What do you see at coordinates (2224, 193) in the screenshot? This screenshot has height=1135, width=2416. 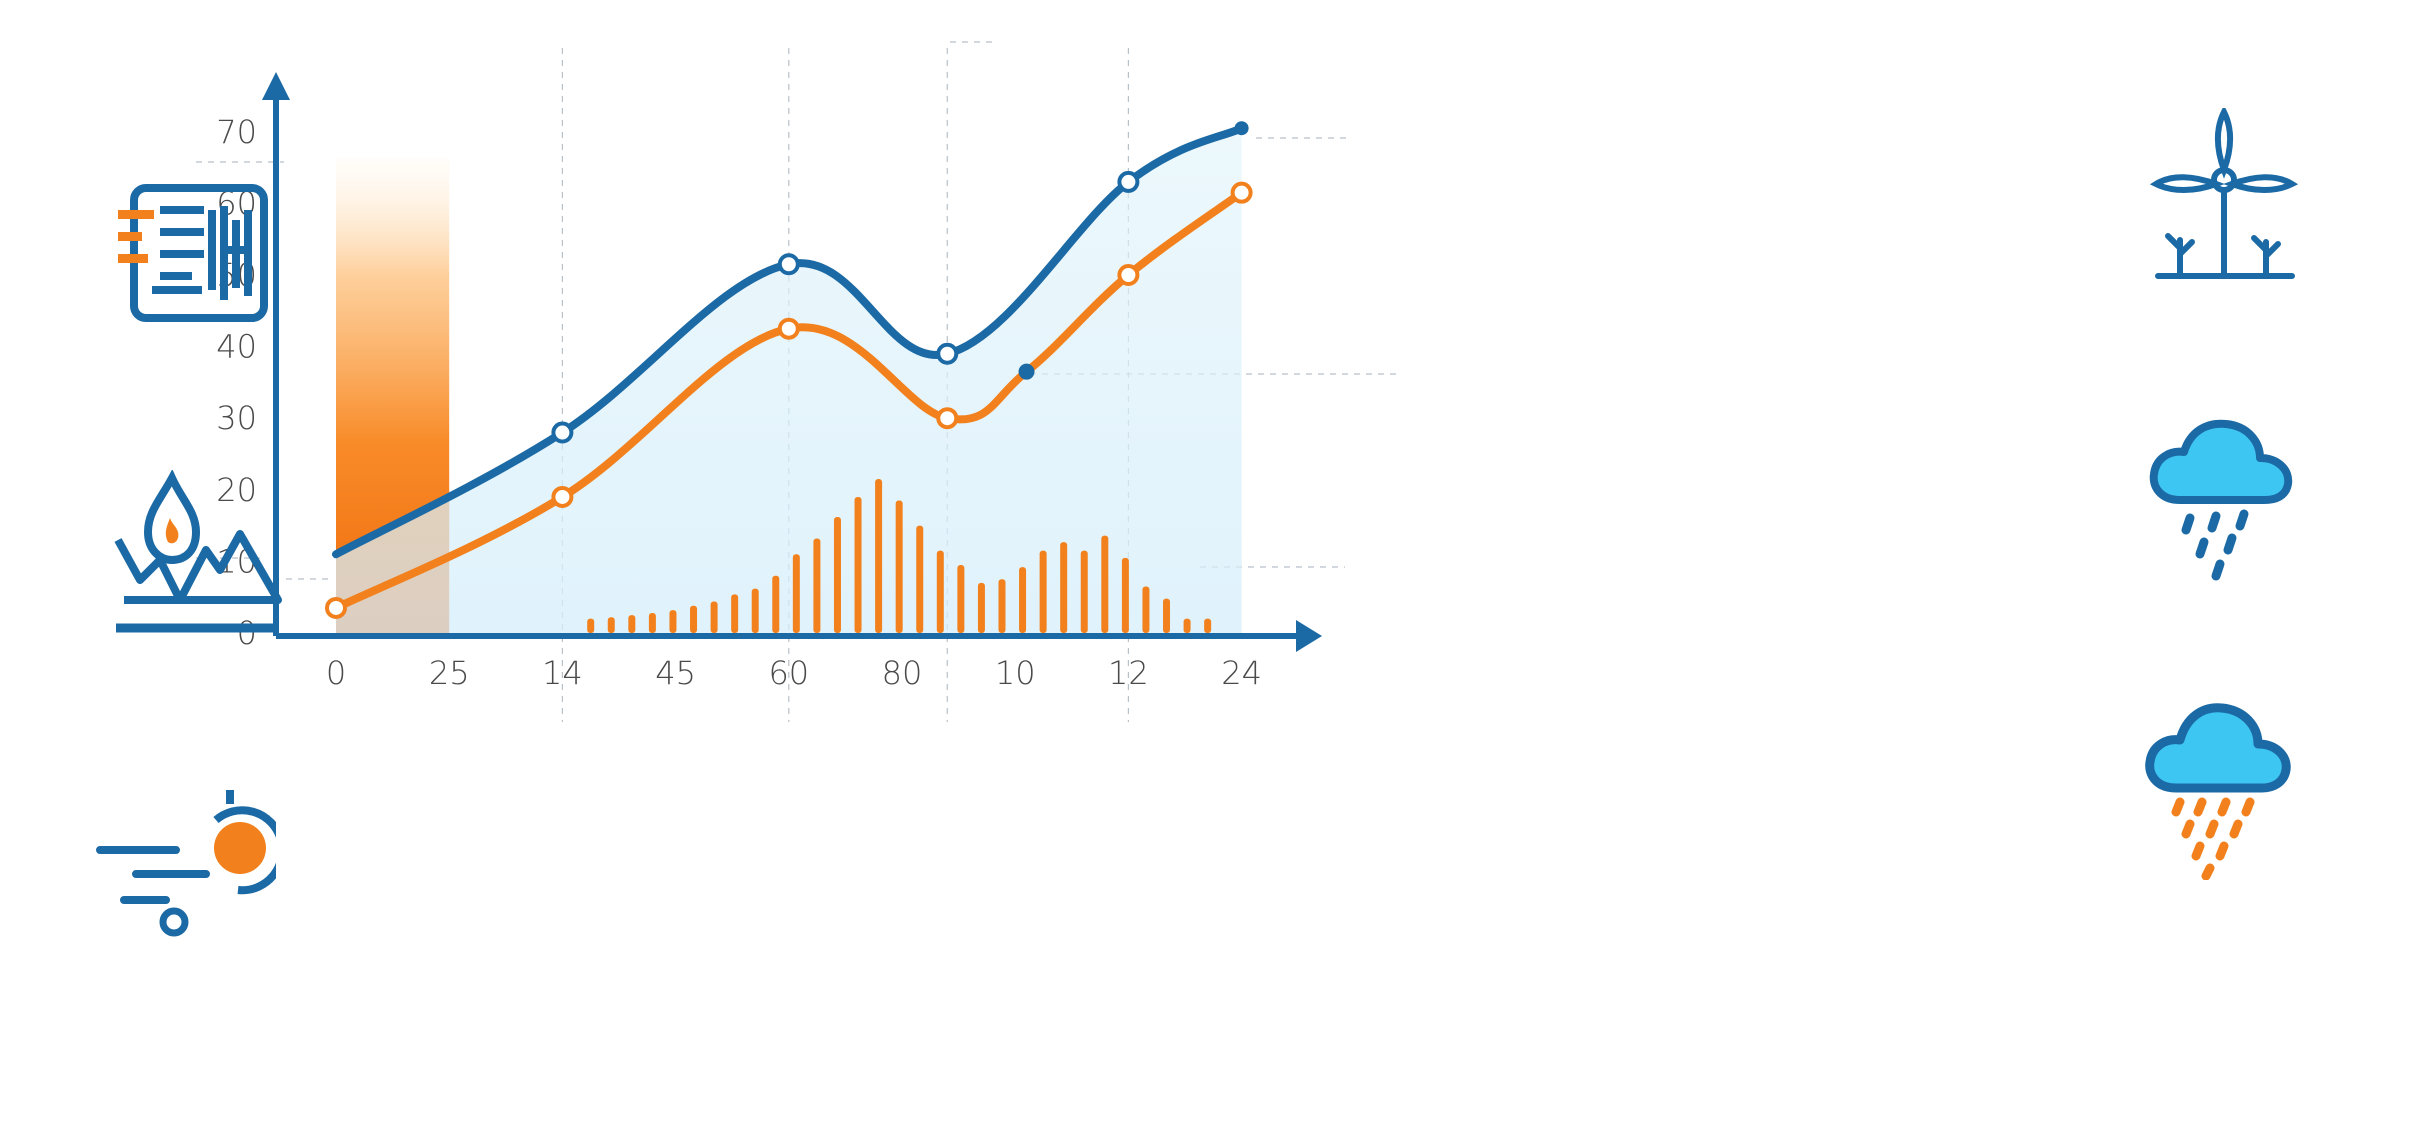 I see `wind-turbine-icon` at bounding box center [2224, 193].